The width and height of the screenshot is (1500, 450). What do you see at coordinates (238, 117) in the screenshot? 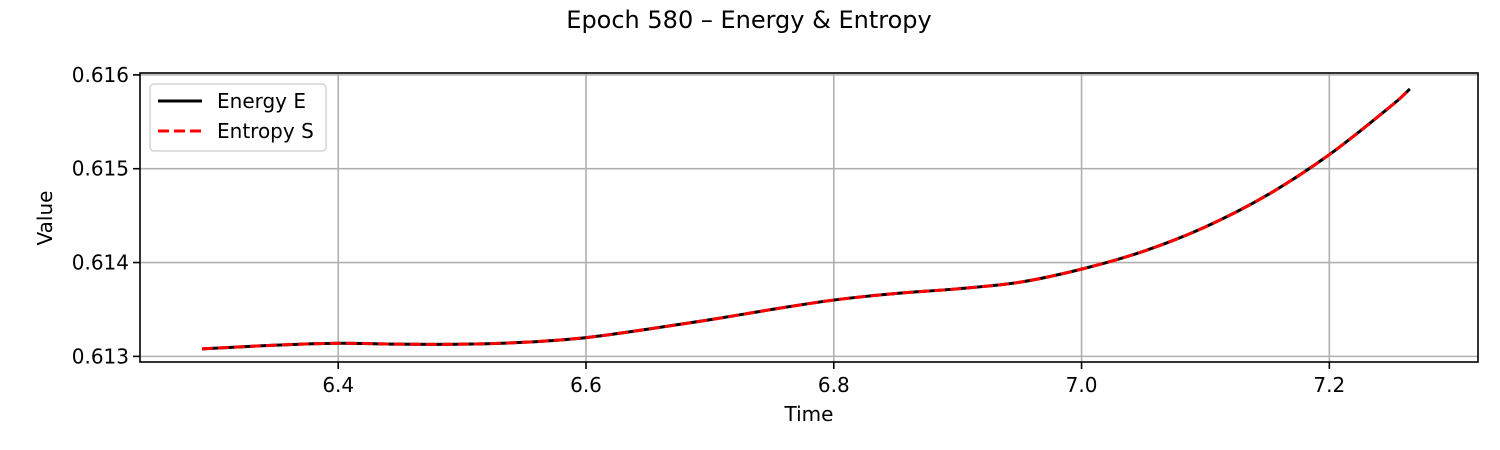
I see `legend: Energy E Entropy S` at bounding box center [238, 117].